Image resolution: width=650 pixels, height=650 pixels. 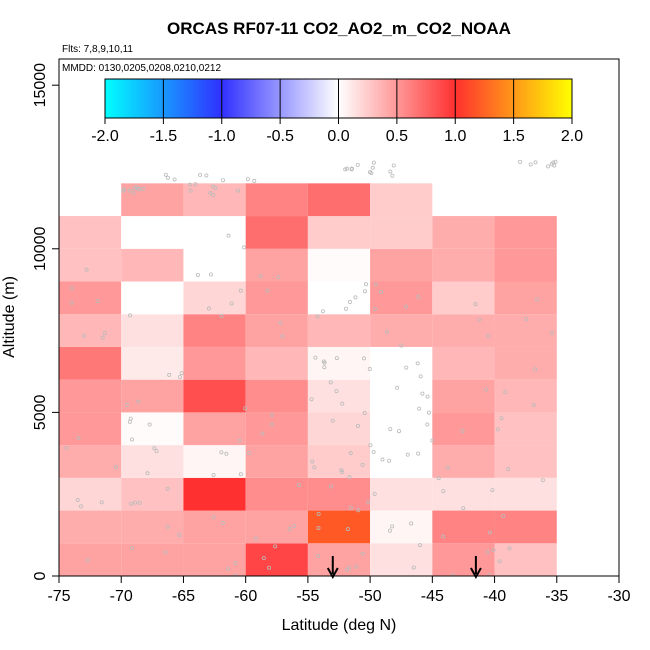 I want to click on colorbar-tick-label: -1.5, so click(x=164, y=136).